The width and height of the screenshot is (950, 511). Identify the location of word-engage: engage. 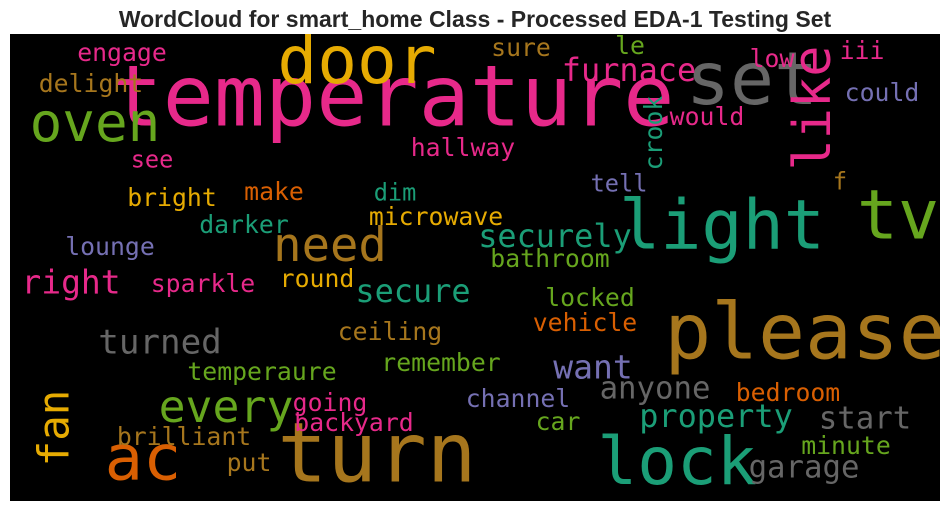
(122, 52).